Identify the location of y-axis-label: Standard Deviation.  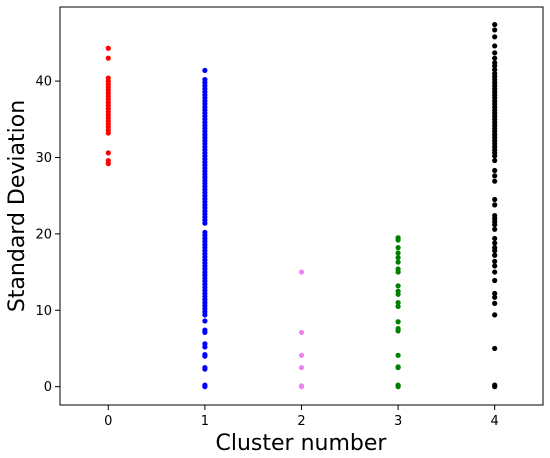
(17, 206).